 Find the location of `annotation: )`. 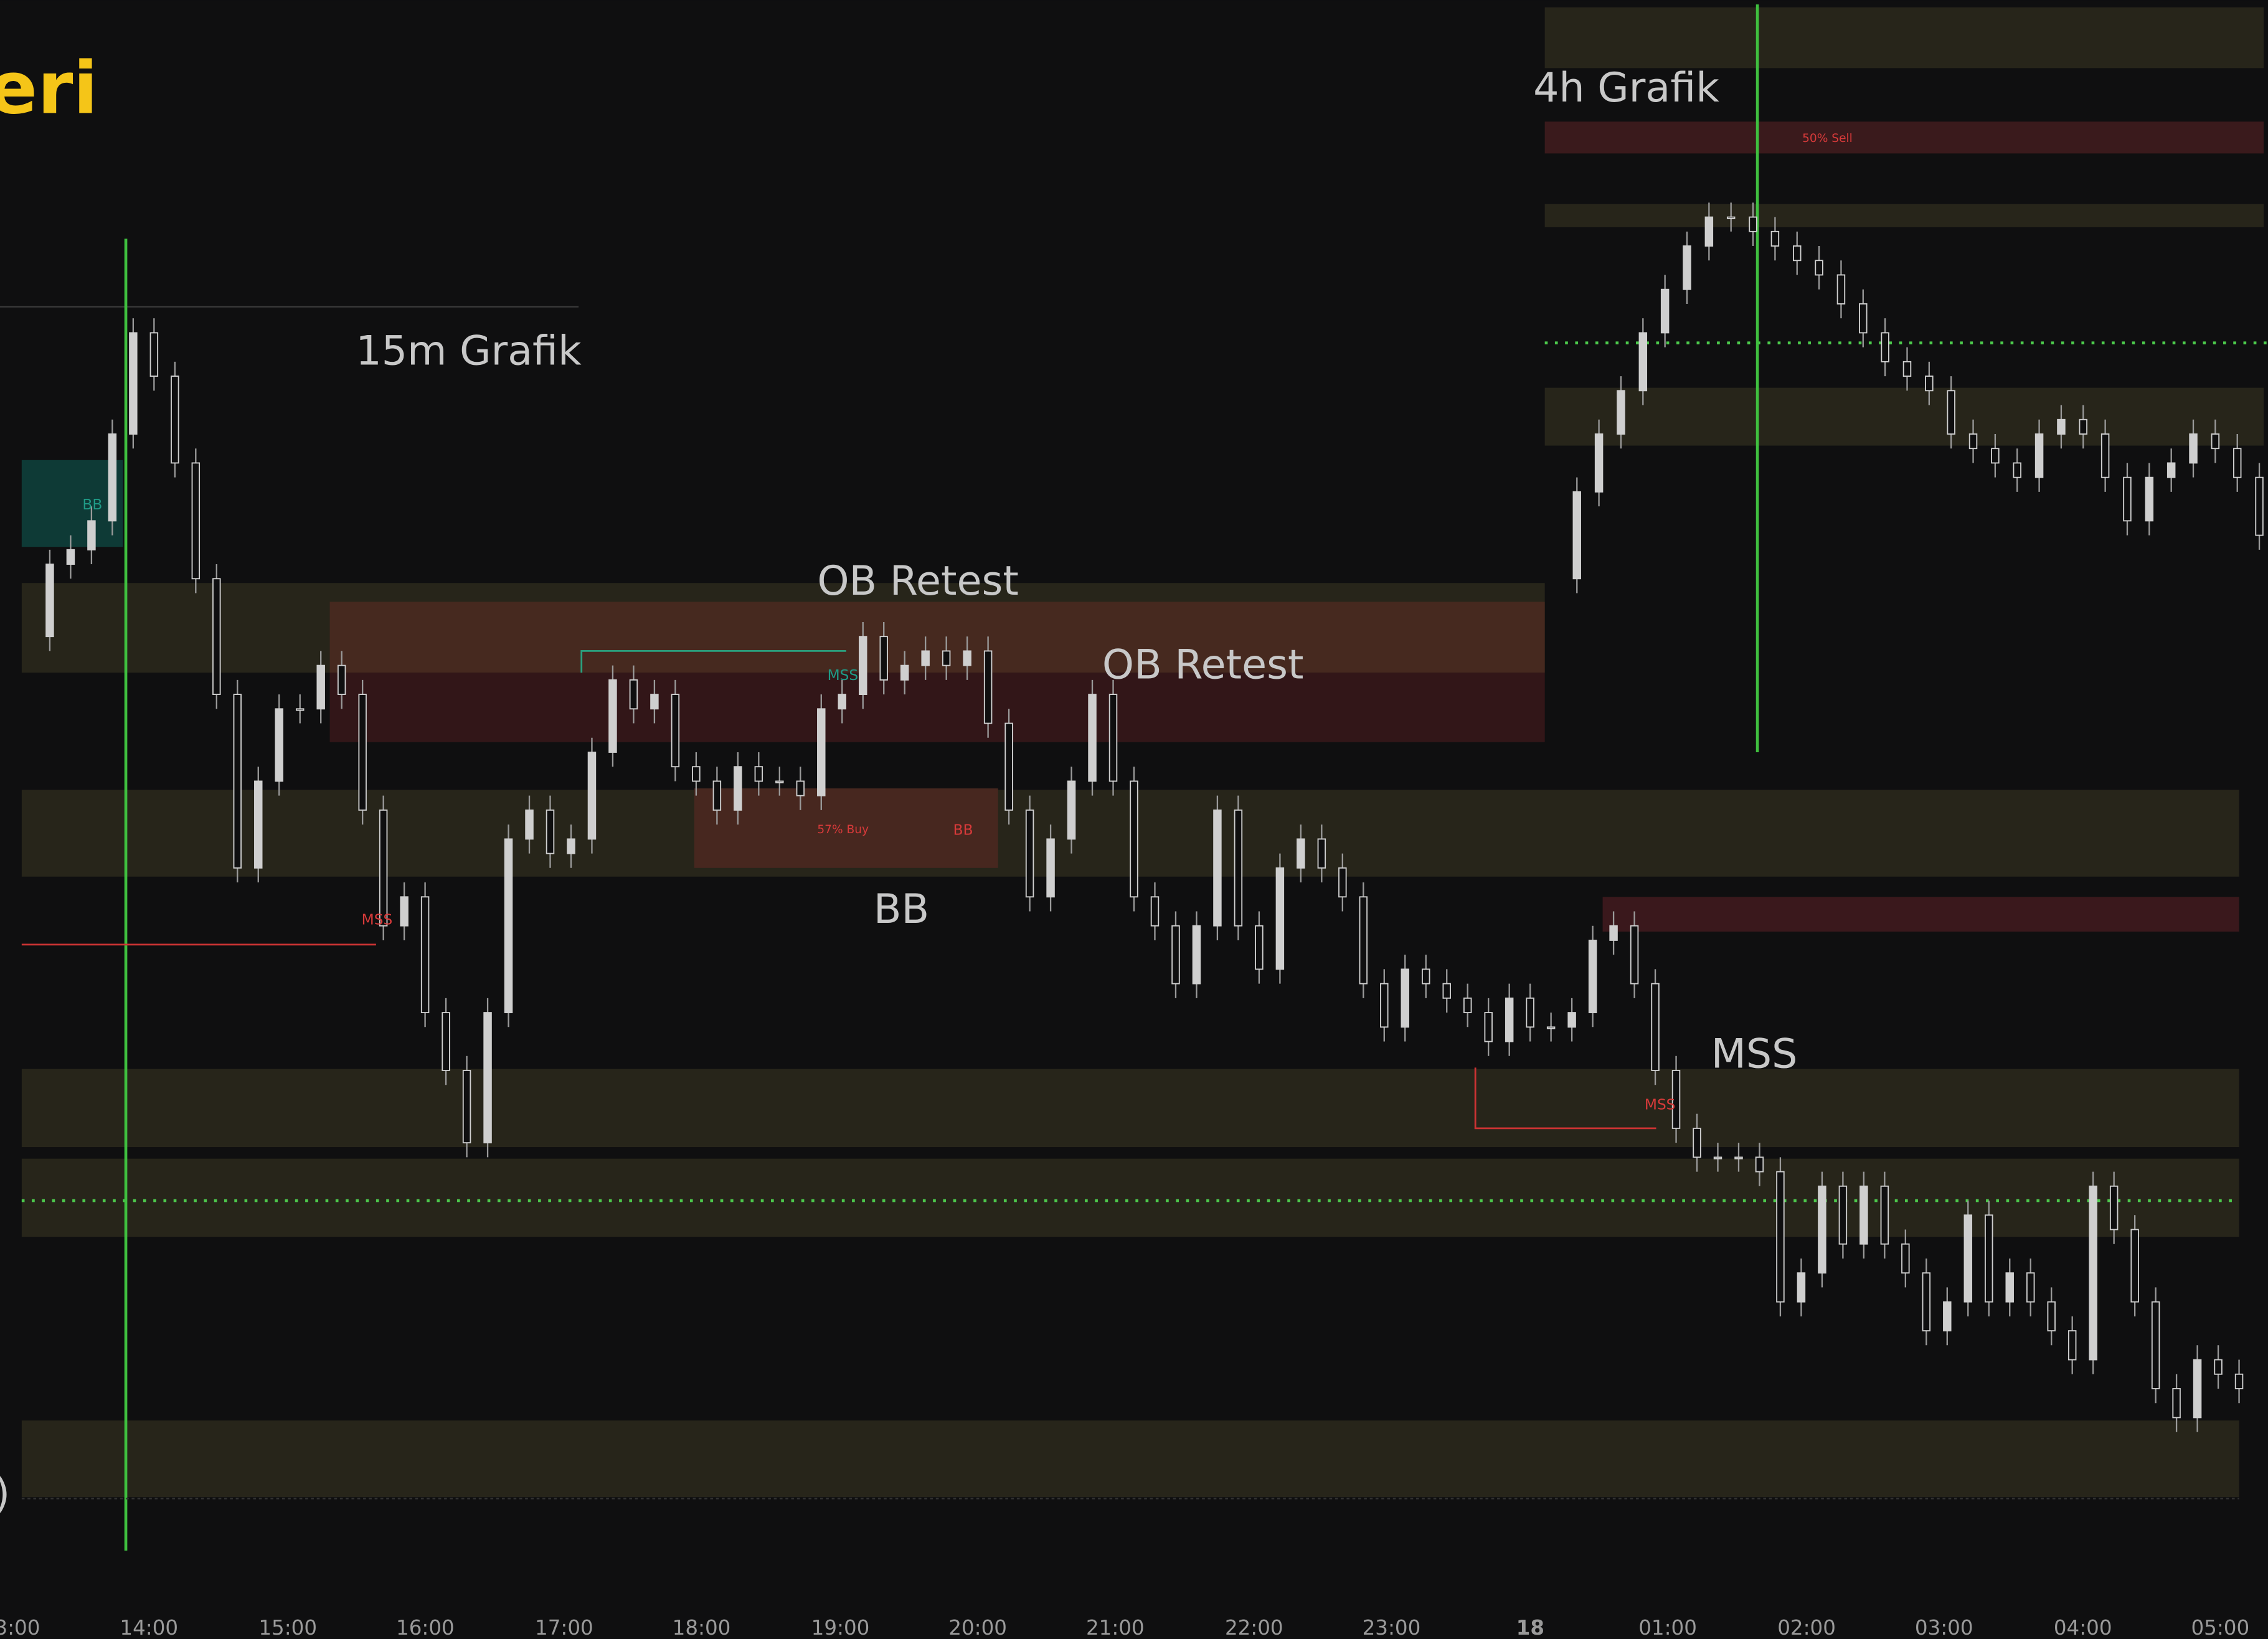

annotation: ) is located at coordinates (5, 1493).